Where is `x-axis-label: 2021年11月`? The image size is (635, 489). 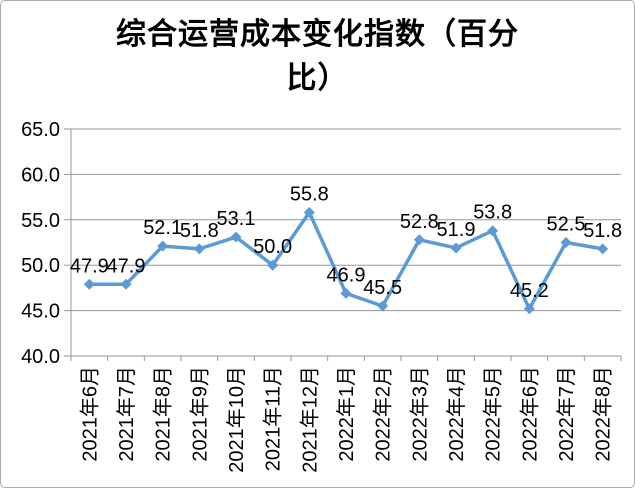 x-axis-label: 2021年11月 is located at coordinates (273, 418).